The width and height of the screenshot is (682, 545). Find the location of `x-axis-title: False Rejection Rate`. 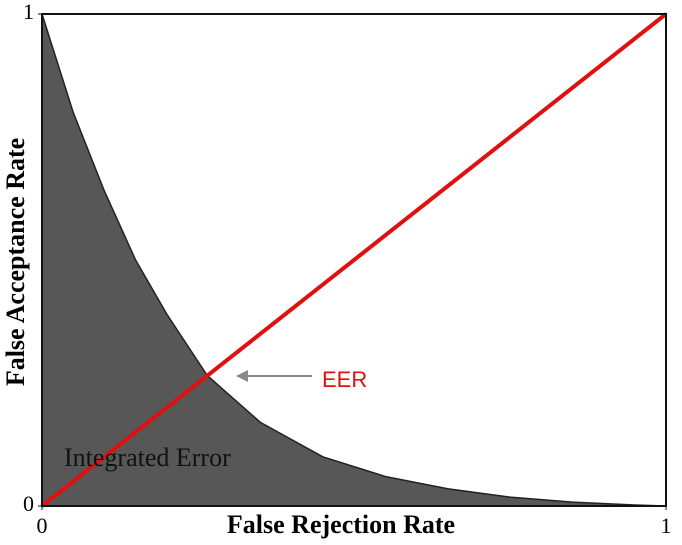

x-axis-title: False Rejection Rate is located at coordinates (341, 524).